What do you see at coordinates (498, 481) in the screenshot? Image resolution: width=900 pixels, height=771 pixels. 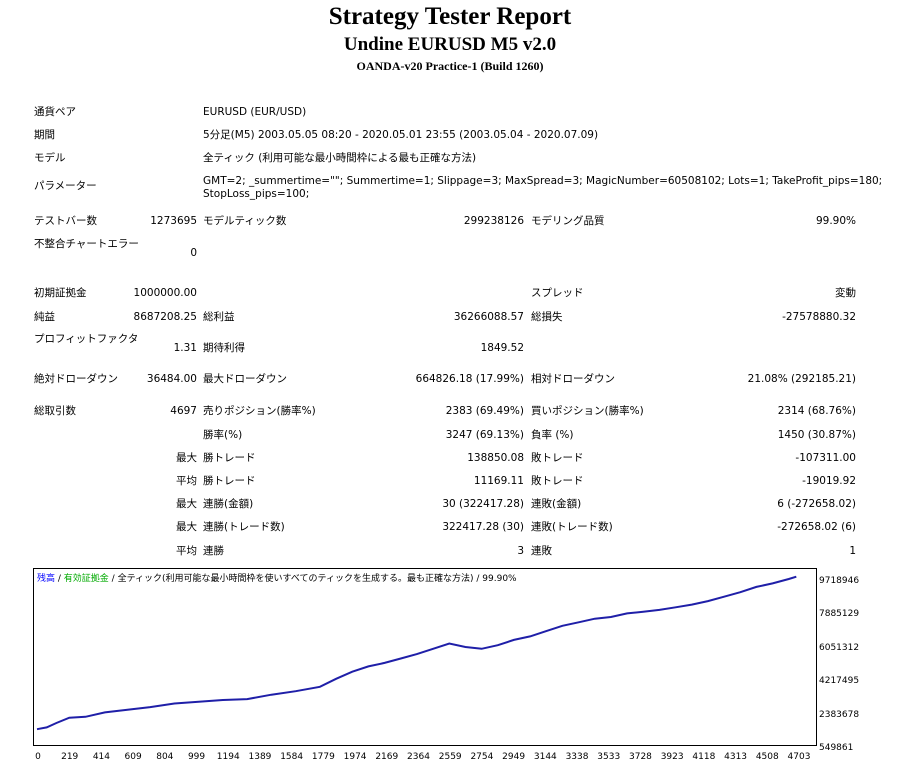 I see `avg-win-value: 11169.11` at bounding box center [498, 481].